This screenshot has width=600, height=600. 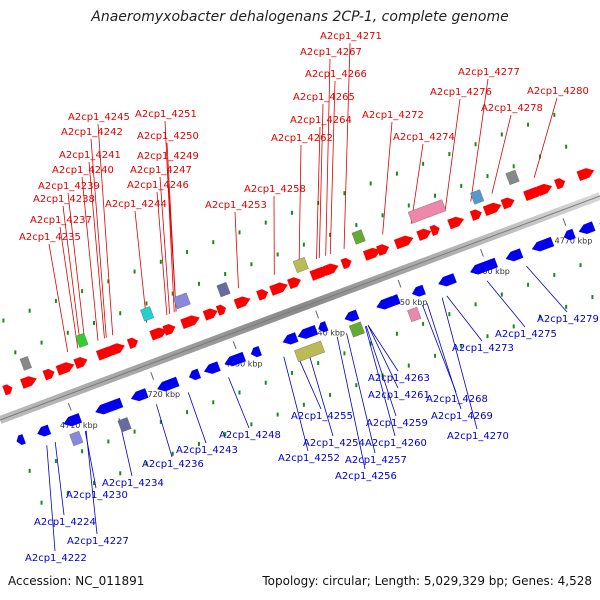 What do you see at coordinates (461, 92) in the screenshot?
I see `forward-label-A2cp1_4276: A2cp1_4276` at bounding box center [461, 92].